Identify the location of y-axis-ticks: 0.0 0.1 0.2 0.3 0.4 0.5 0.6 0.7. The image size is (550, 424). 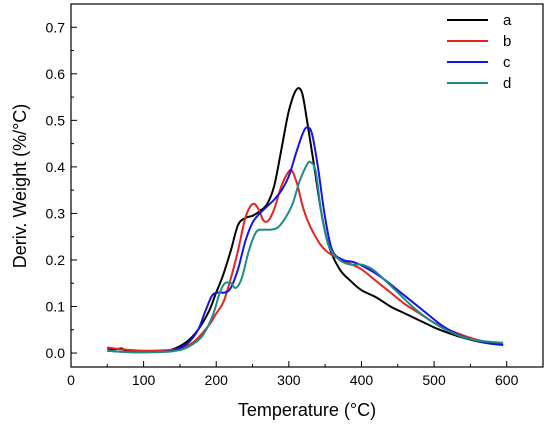
(61, 190).